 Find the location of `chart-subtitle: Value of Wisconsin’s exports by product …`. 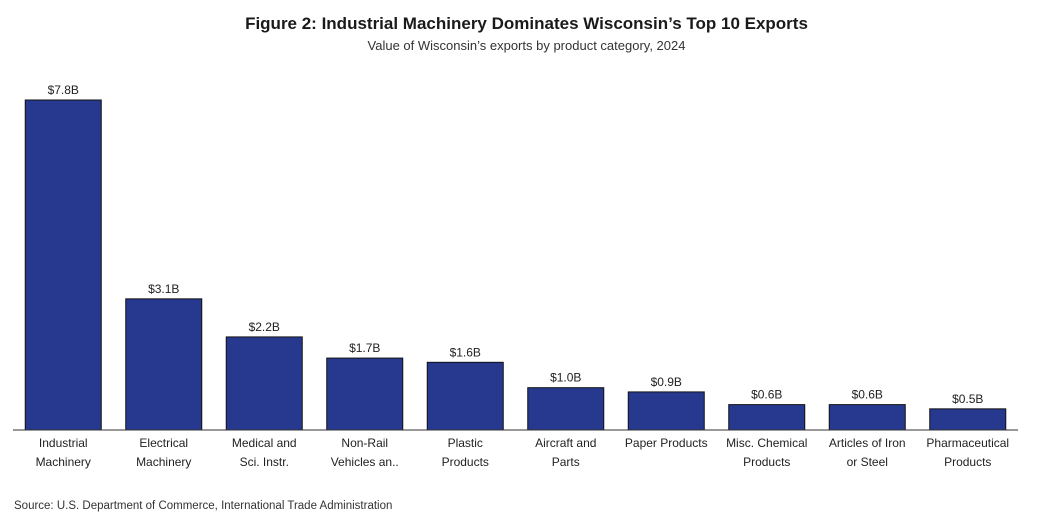

chart-subtitle: Value of Wisconsin’s exports by product … is located at coordinates (526, 45).